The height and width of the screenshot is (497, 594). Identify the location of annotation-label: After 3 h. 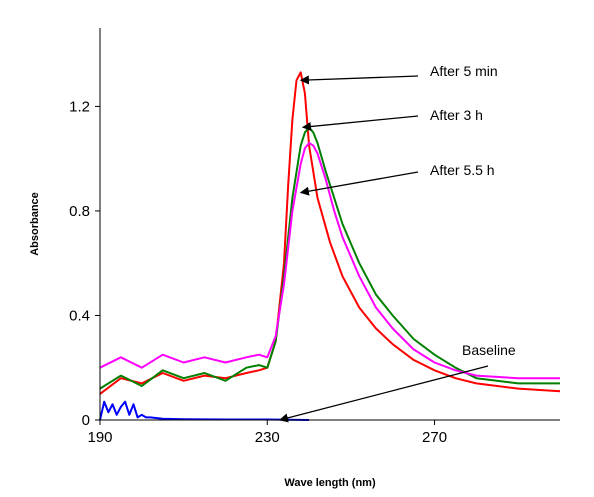
(456, 115).